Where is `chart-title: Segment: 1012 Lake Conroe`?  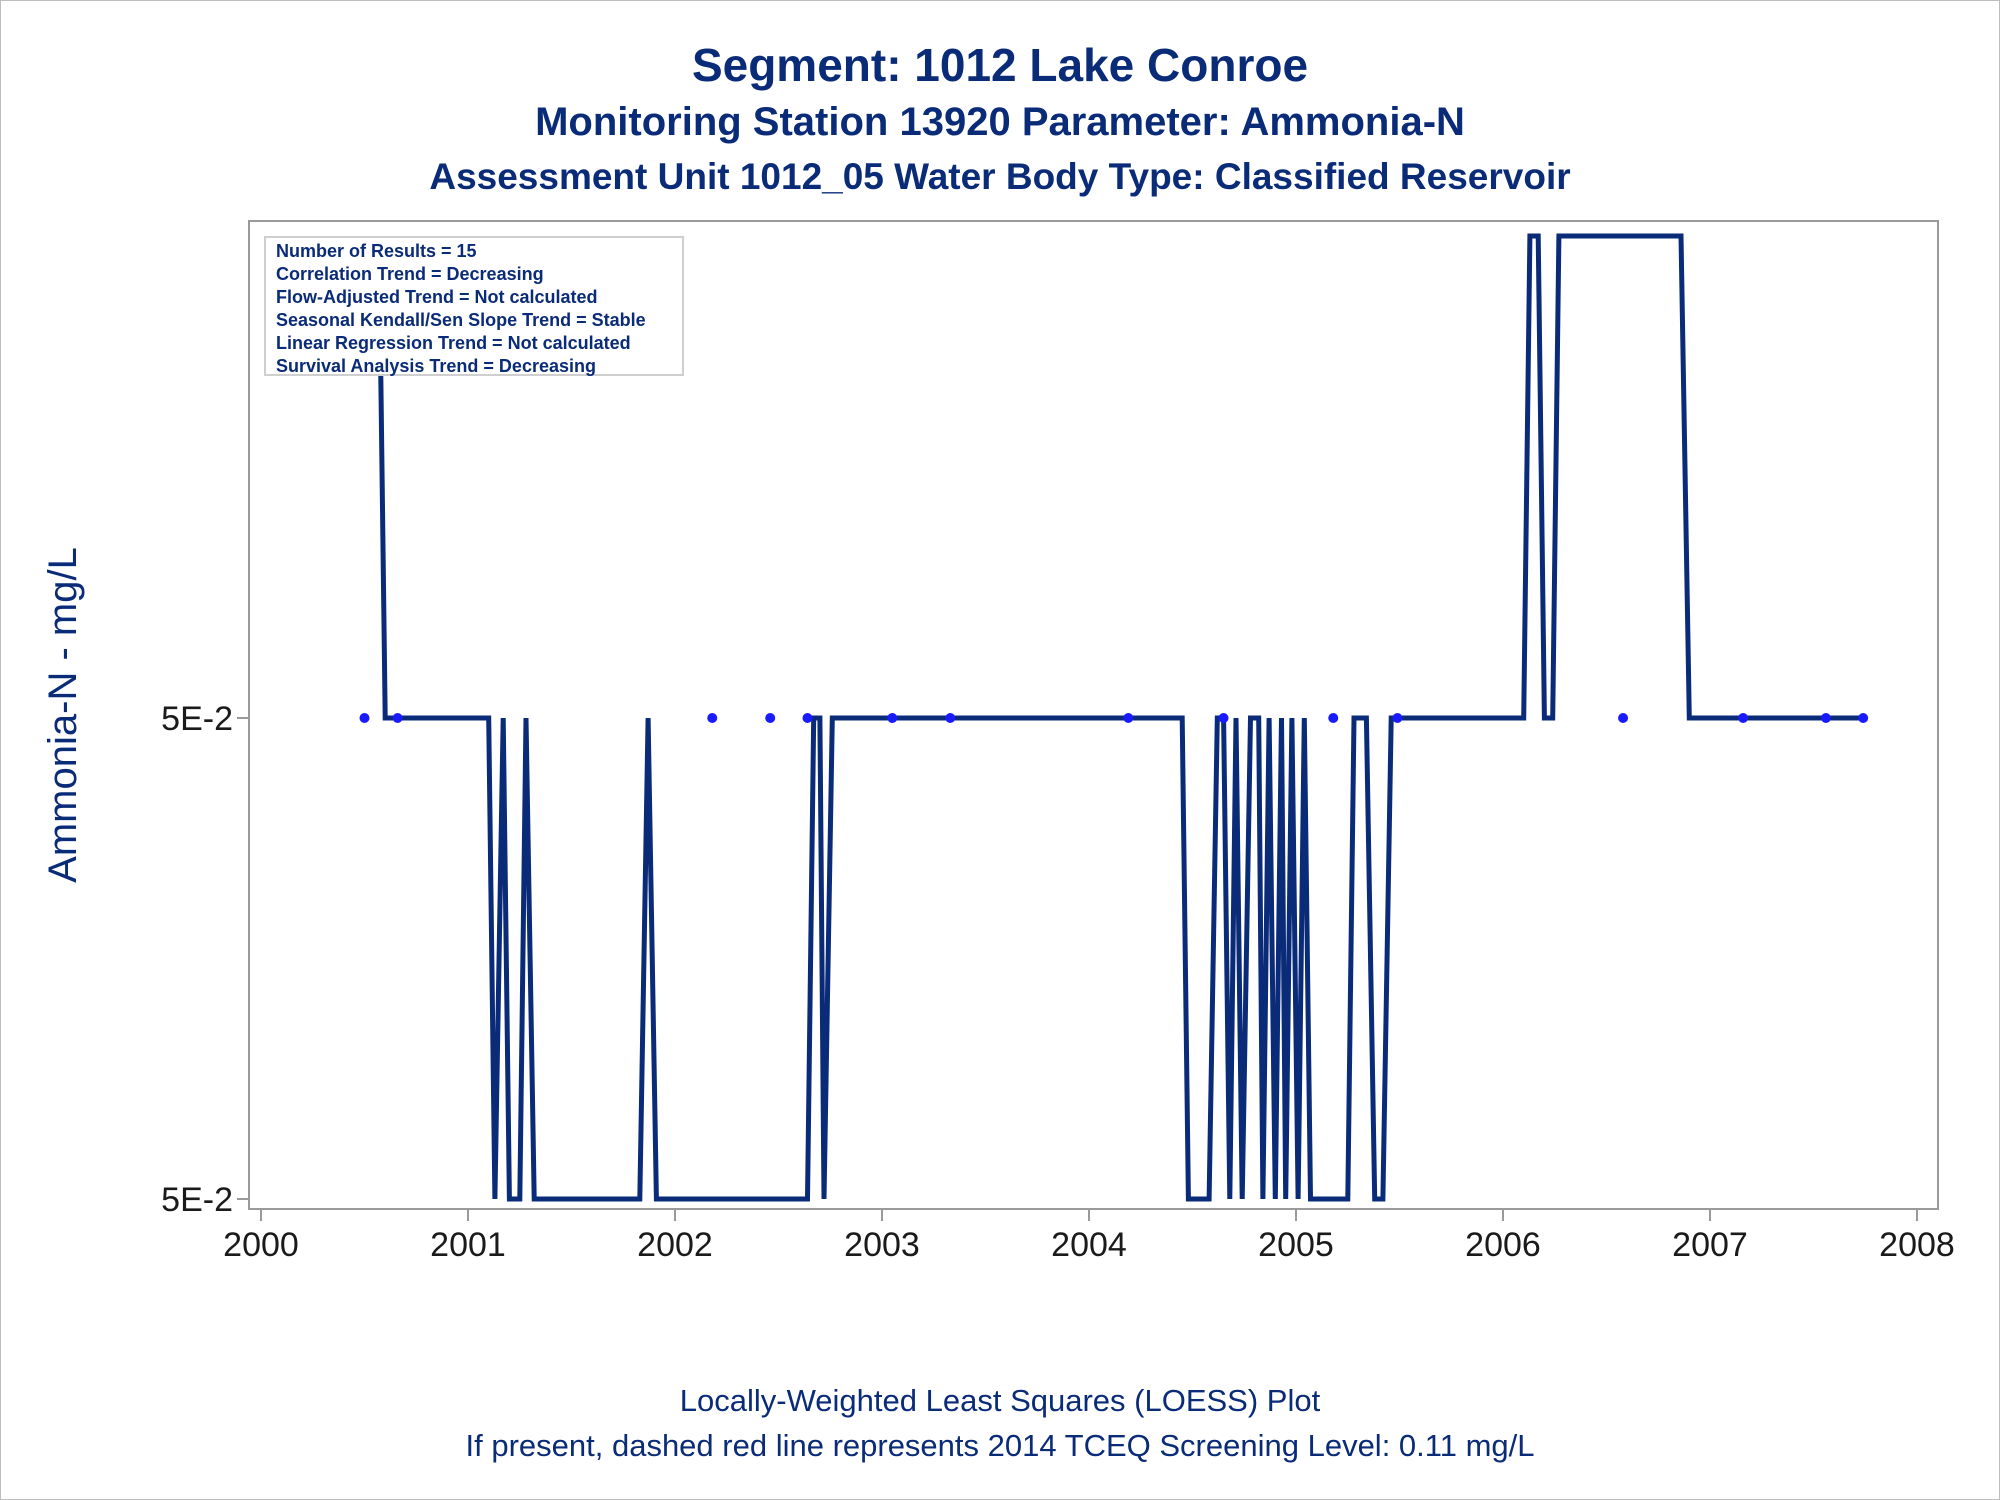 chart-title: Segment: 1012 Lake Conroe is located at coordinates (1000, 65).